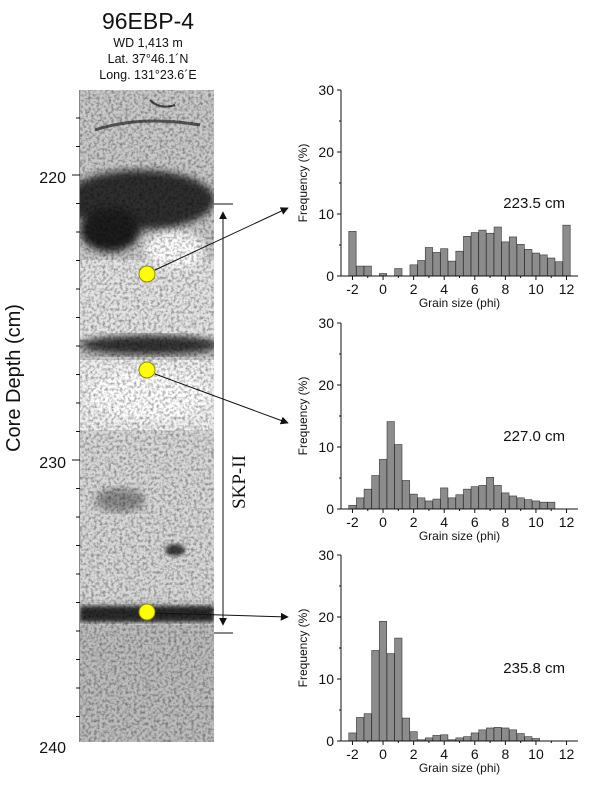 This screenshot has width=603, height=785. Describe the element at coordinates (326, 679) in the screenshot. I see `y-tick-label: 10` at that location.